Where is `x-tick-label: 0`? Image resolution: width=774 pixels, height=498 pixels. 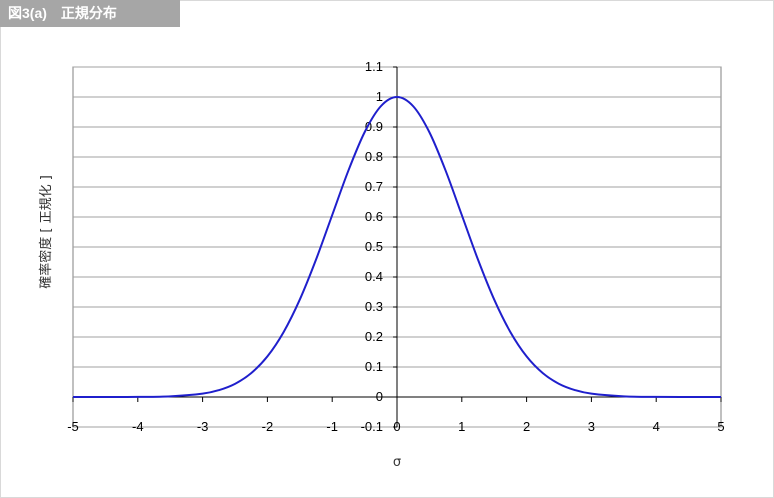
x-tick-label: 0 is located at coordinates (396, 426).